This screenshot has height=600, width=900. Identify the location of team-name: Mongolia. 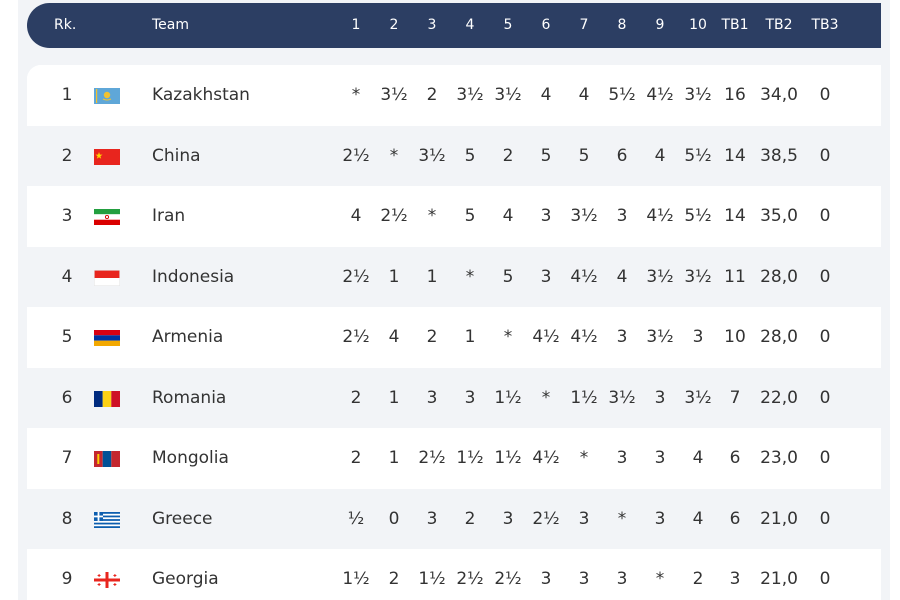
(190, 458).